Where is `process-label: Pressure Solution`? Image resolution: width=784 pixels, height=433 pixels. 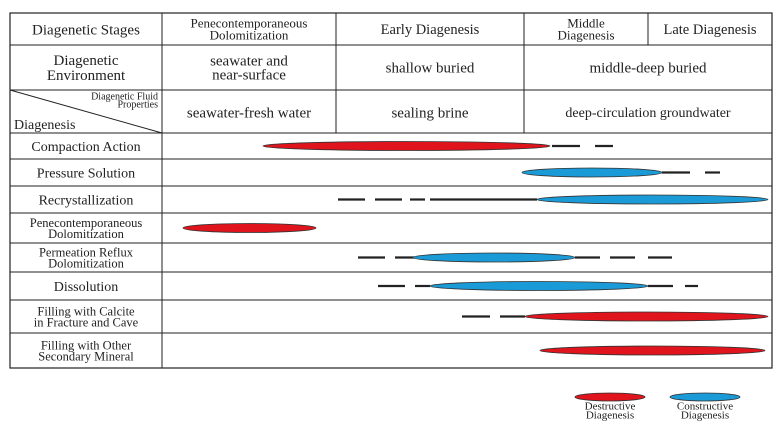 process-label: Pressure Solution is located at coordinates (86, 173).